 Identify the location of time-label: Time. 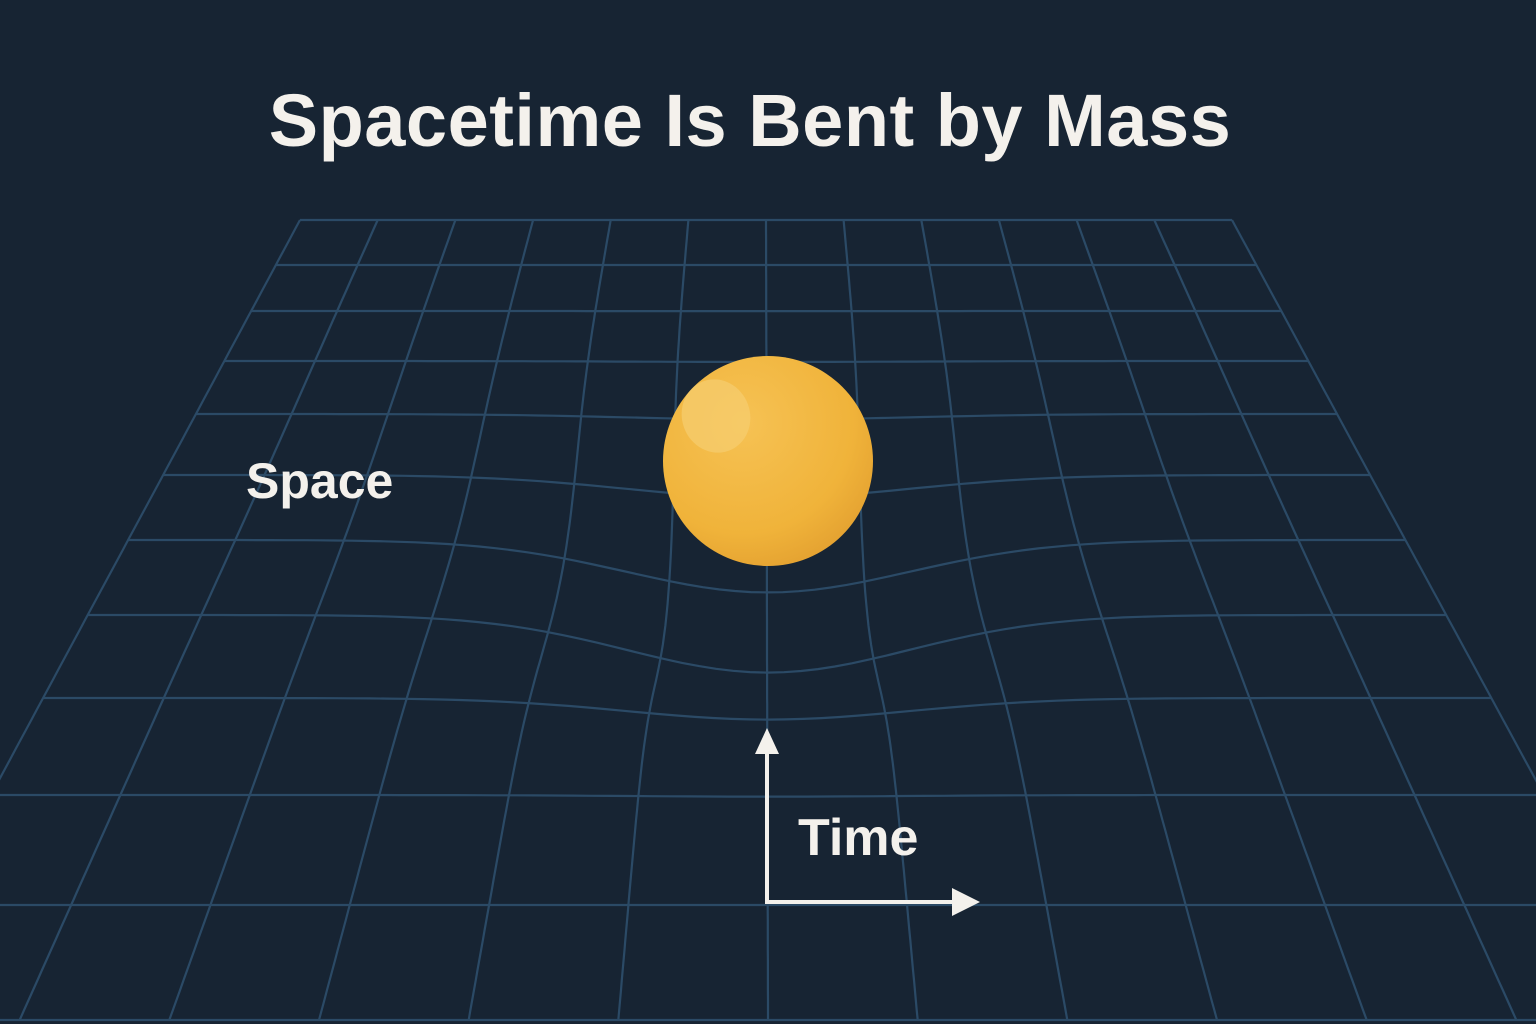
(858, 838).